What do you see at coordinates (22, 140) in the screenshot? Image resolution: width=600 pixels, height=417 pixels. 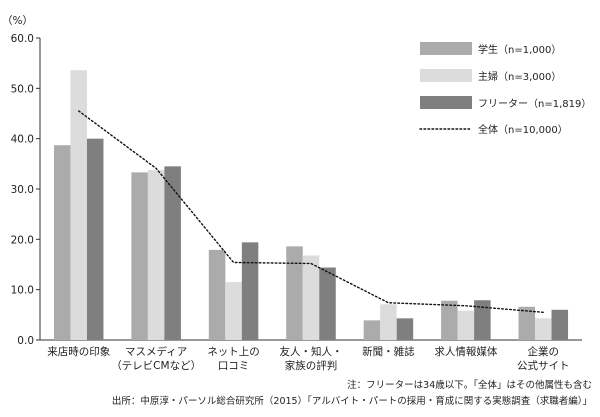 I see `y-tick-label: 40.0` at bounding box center [22, 140].